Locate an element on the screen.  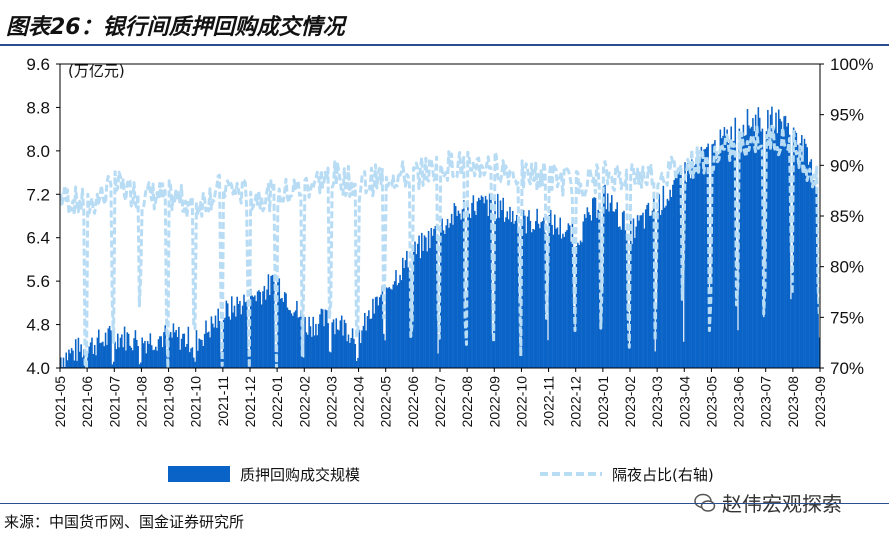
legend: 质押回购成交规模 隔夜占比(右轴) is located at coordinates (441, 475).